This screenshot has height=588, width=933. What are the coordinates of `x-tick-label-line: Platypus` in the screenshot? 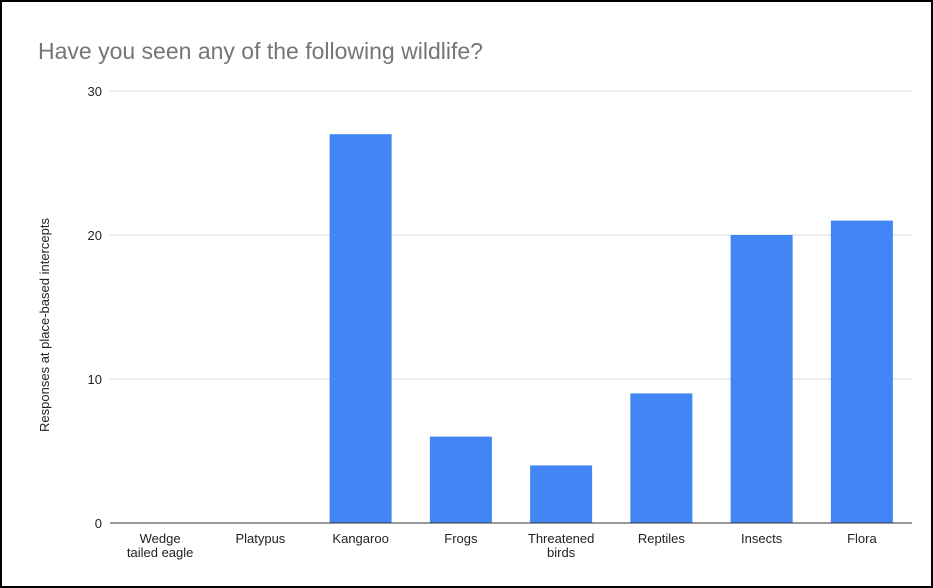 It's located at (260, 538).